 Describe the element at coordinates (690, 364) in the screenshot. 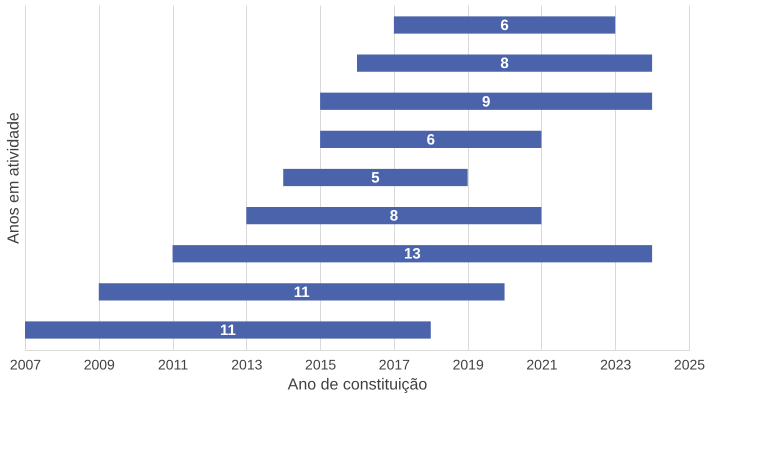

I see `x-tick-label: 2025` at that location.